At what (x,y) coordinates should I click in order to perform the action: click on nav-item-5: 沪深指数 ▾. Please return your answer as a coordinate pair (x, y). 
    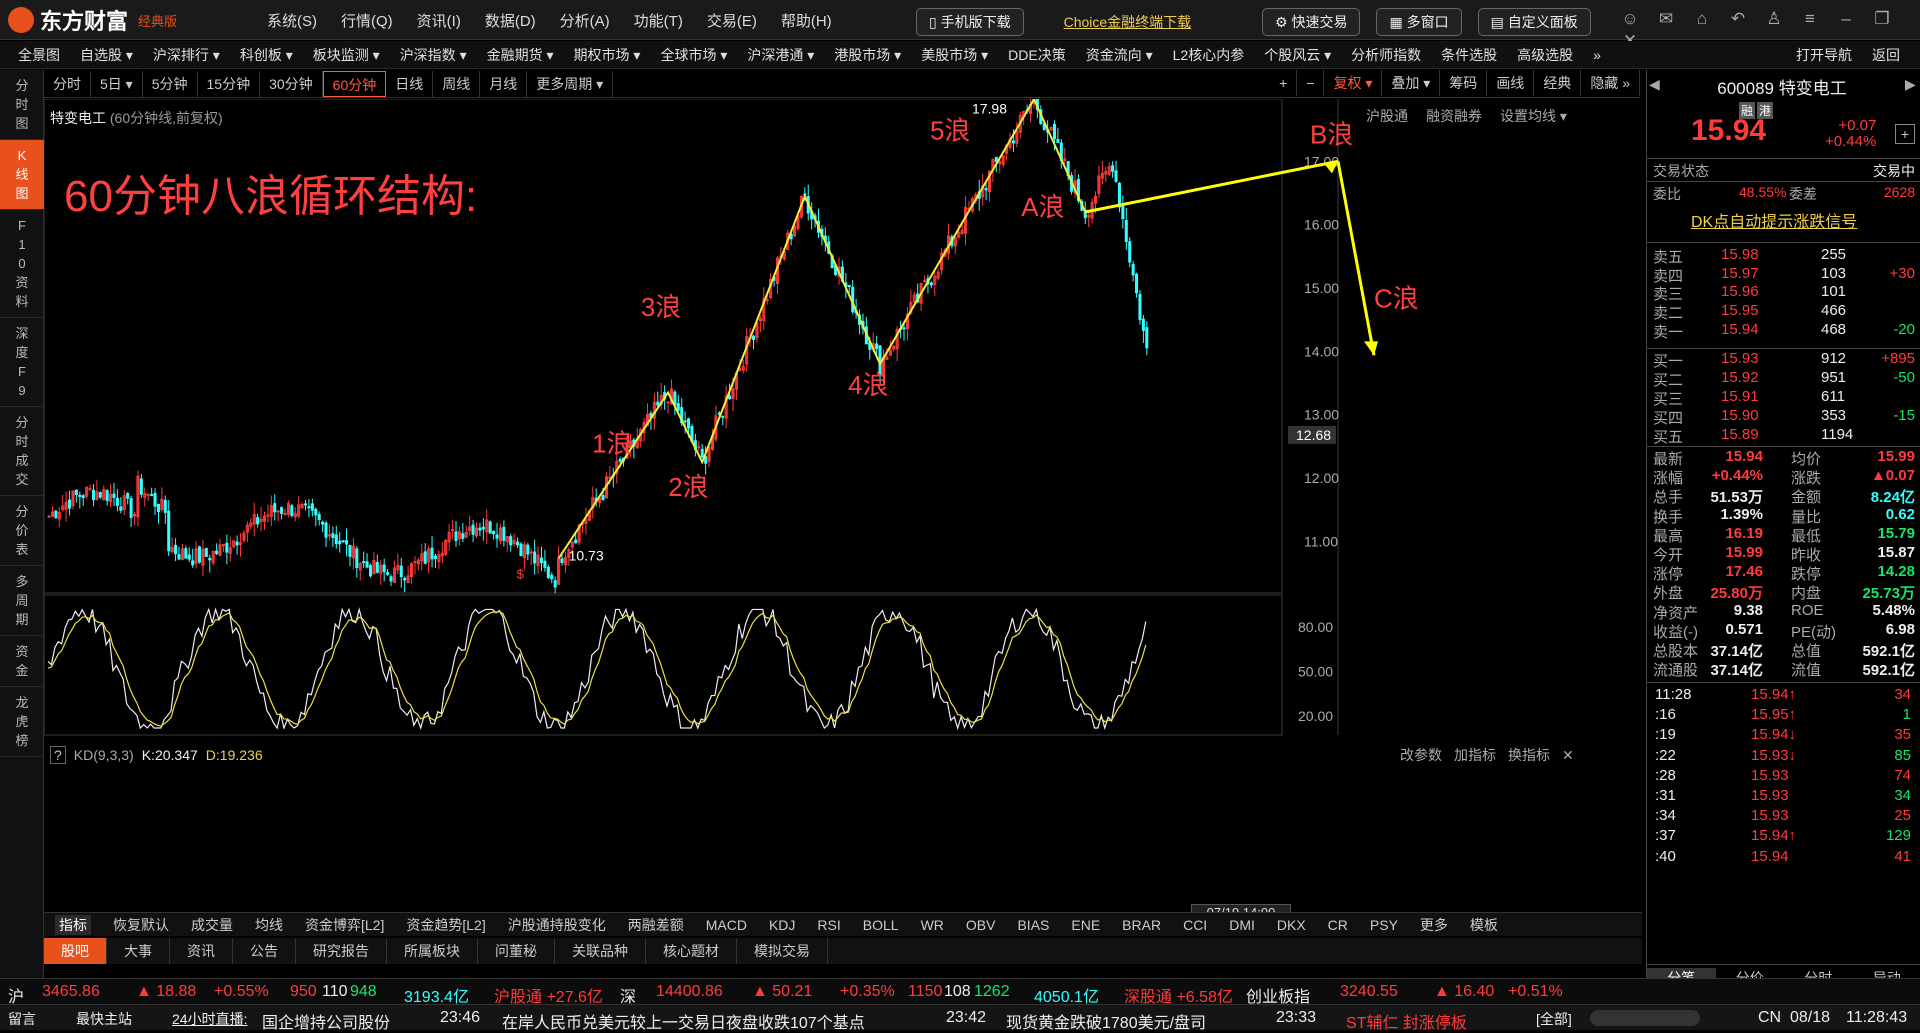
    Looking at the image, I should click on (433, 55).